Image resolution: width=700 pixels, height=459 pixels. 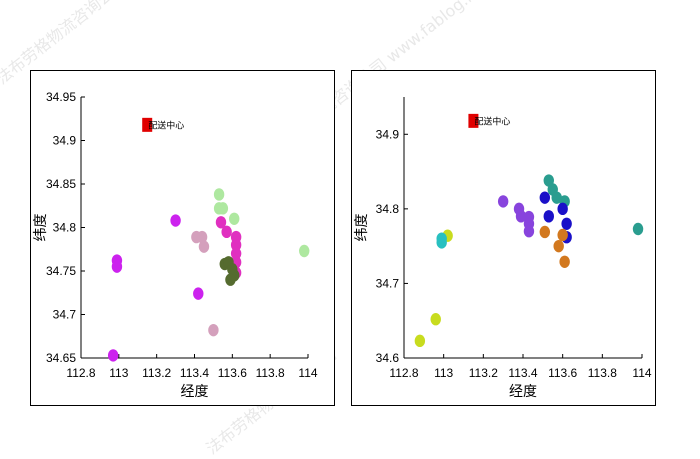 I want to click on y-tick-label: 34.75, so click(x=61, y=271).